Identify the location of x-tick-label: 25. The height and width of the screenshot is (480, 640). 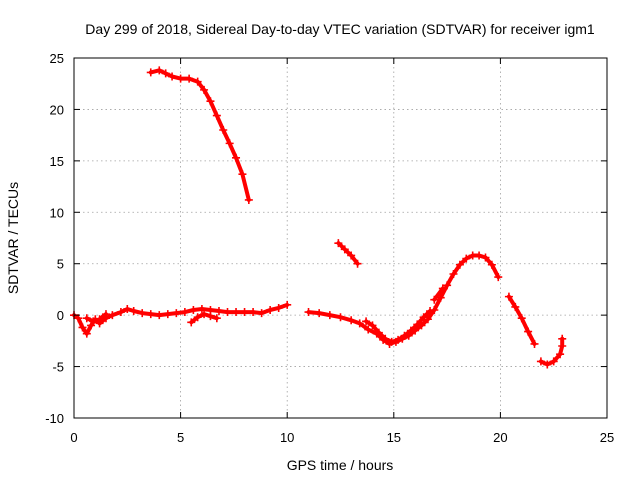
(607, 437).